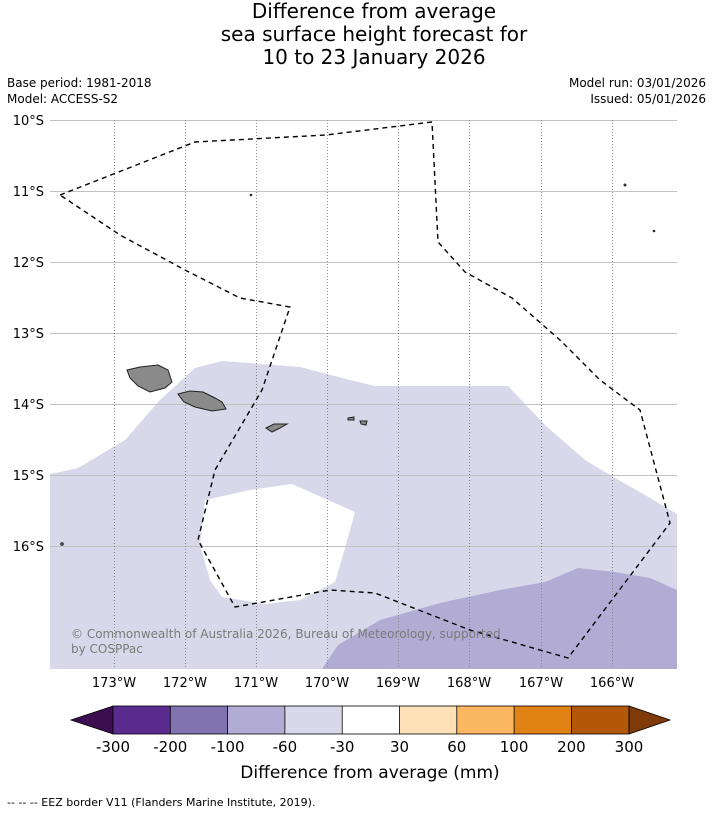  What do you see at coordinates (28, 121) in the screenshot?
I see `lat-label-10s: 10°S` at bounding box center [28, 121].